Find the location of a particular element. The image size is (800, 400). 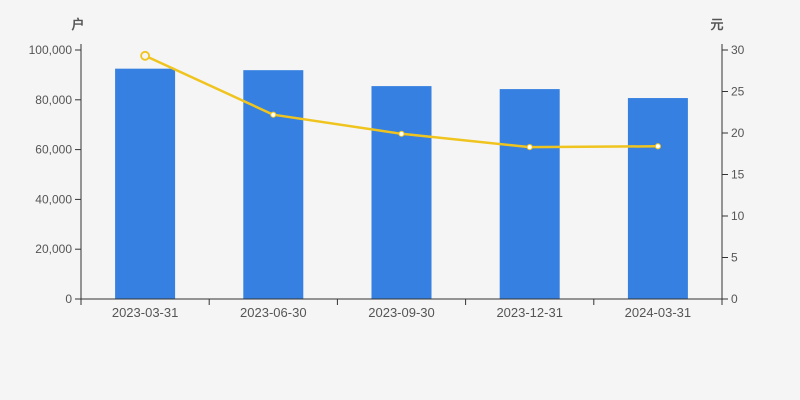

right-axis-tick-label: 5 is located at coordinates (734, 258).